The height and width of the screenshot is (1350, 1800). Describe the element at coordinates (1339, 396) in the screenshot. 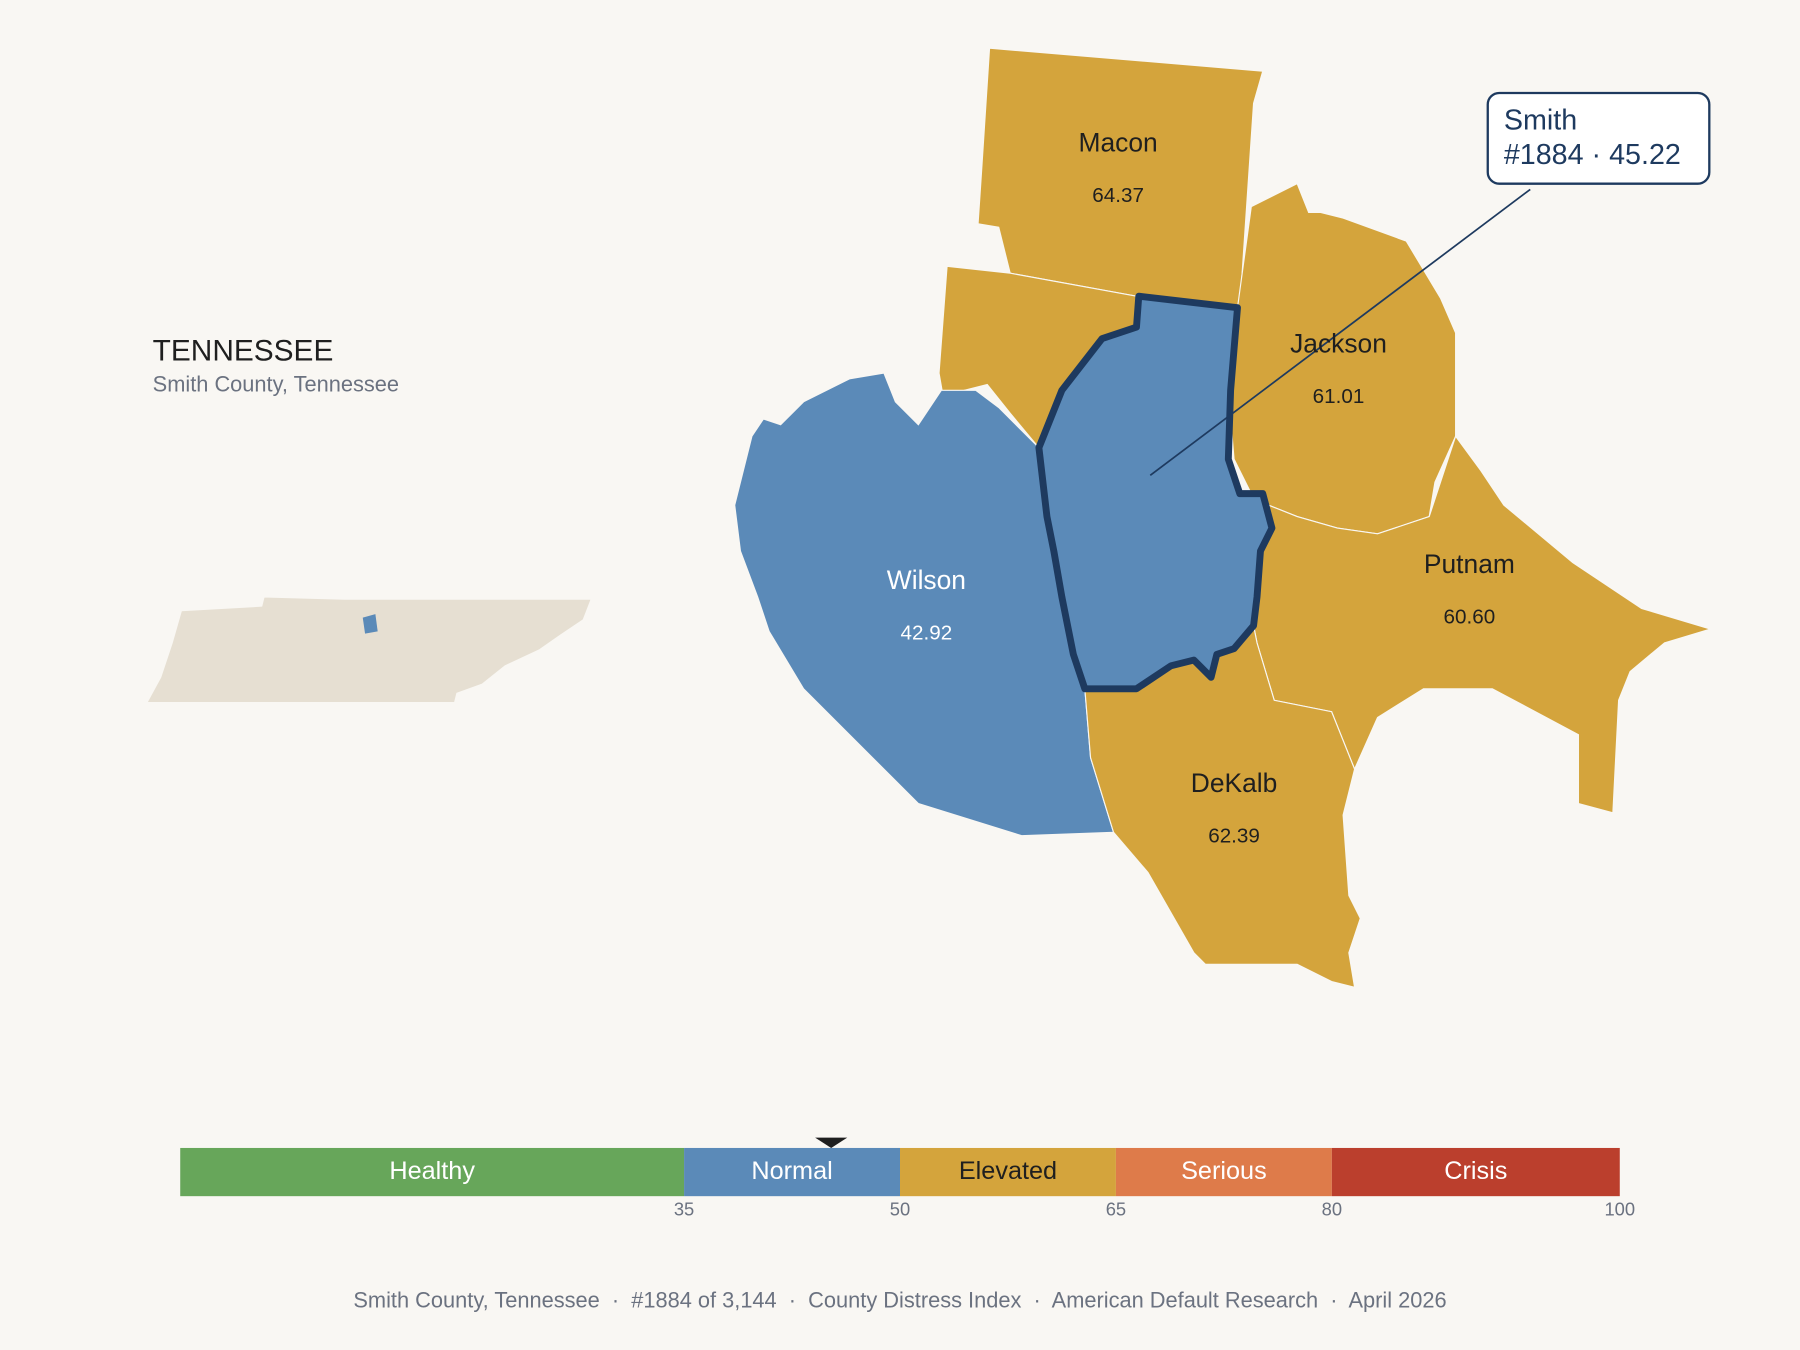

I see `county-value: 61.01` at that location.